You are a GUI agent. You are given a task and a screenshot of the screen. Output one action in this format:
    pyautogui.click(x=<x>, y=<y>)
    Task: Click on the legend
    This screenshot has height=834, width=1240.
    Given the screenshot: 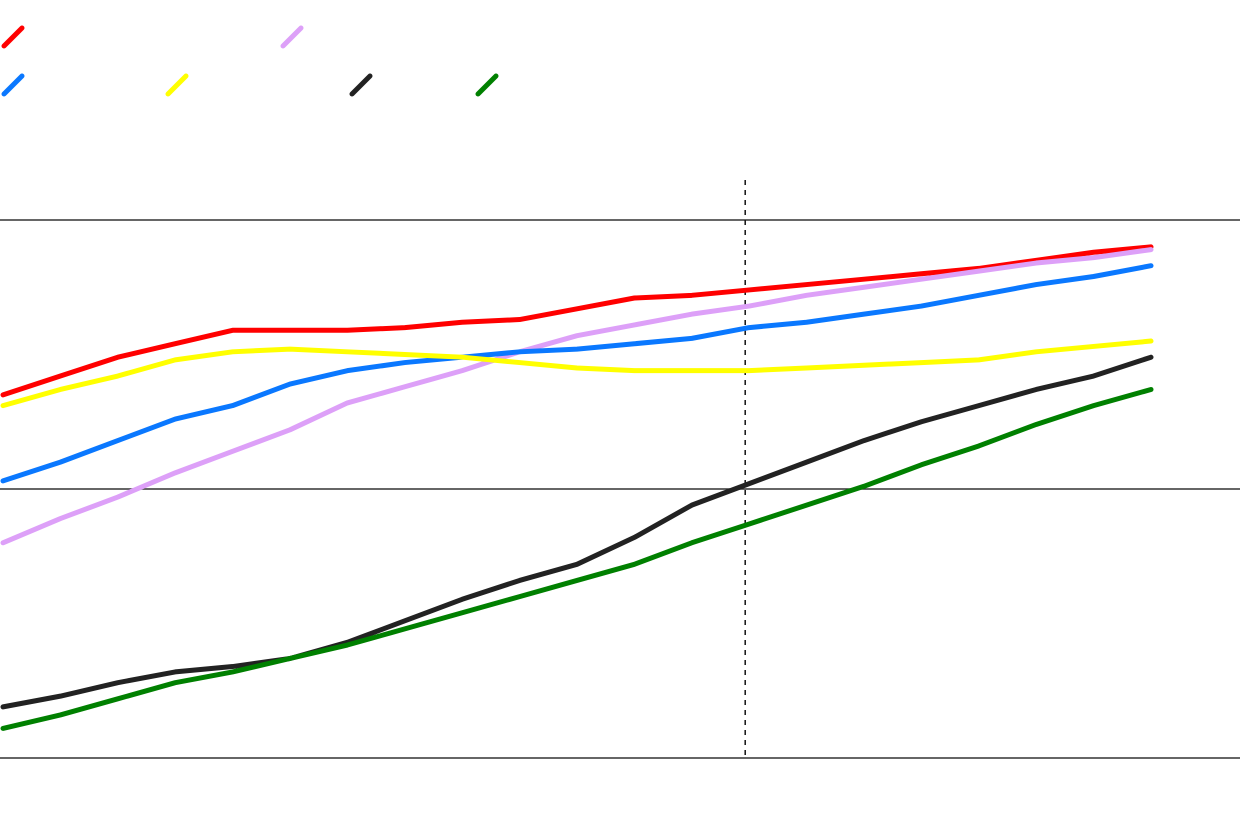 What is the action you would take?
    pyautogui.click(x=250, y=61)
    